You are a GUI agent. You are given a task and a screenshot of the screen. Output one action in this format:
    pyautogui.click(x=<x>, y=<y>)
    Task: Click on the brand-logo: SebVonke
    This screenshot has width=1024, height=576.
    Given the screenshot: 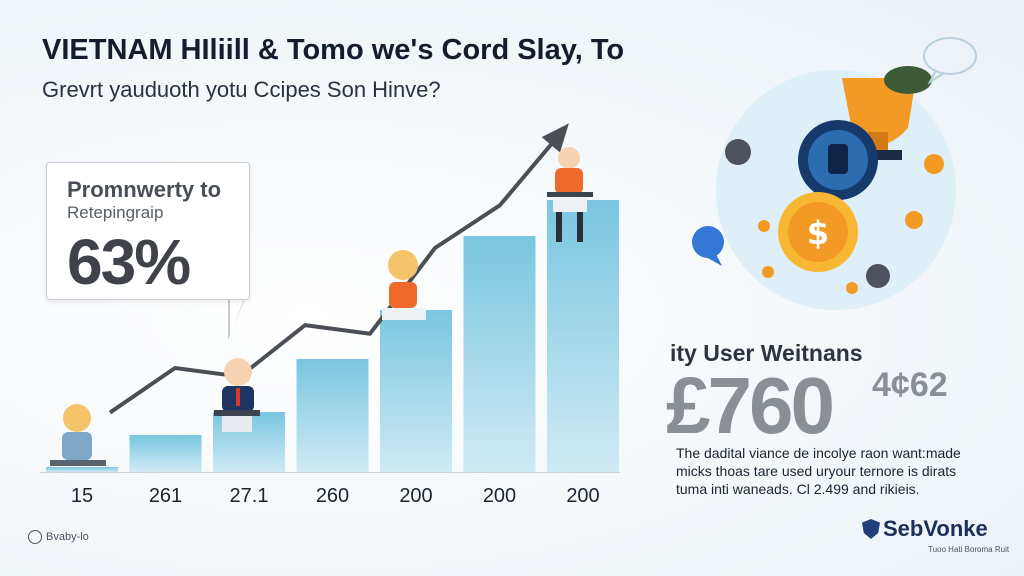 What is the action you would take?
    pyautogui.click(x=925, y=529)
    